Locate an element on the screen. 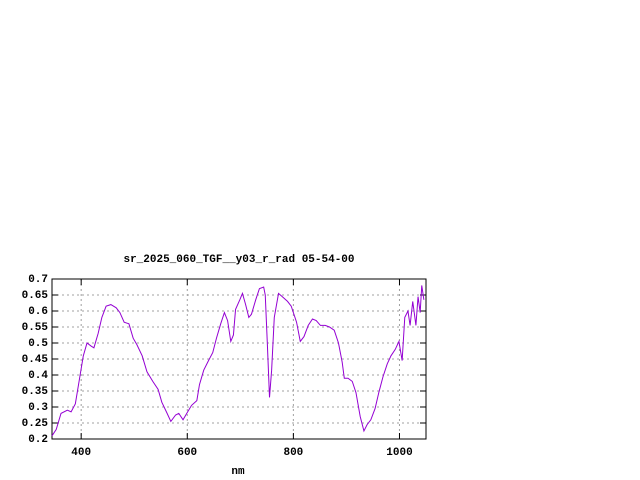  x-tick-label: 1000 is located at coordinates (399, 453).